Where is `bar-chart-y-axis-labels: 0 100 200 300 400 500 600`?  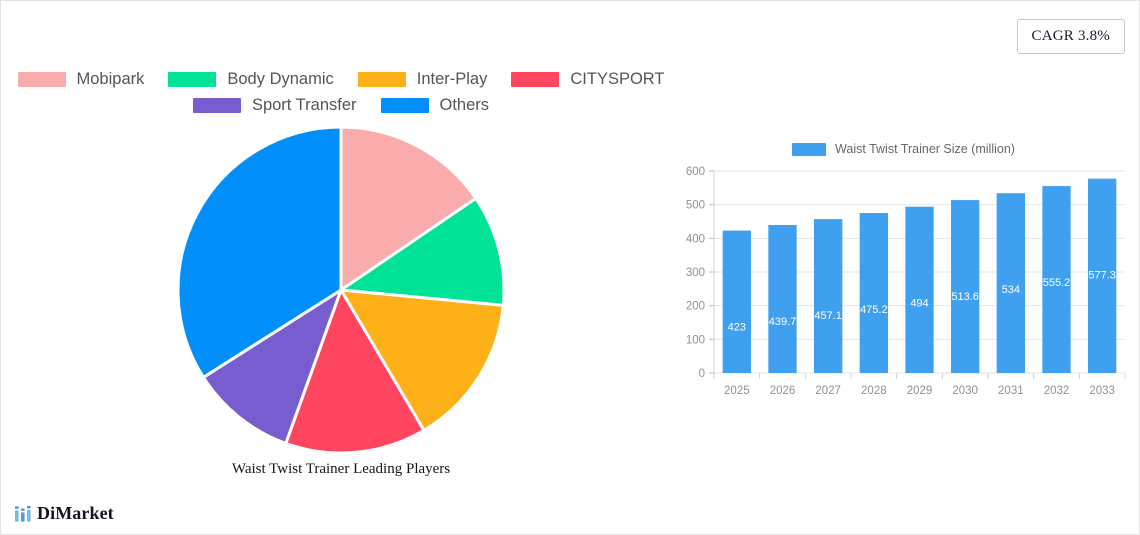 bar-chart-y-axis-labels: 0 100 200 300 400 500 600 is located at coordinates (695, 273).